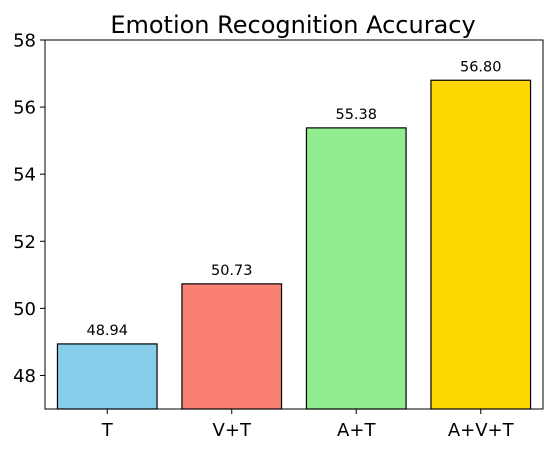 The width and height of the screenshot is (552, 449). I want to click on x-tick-label: V+T, so click(232, 430).